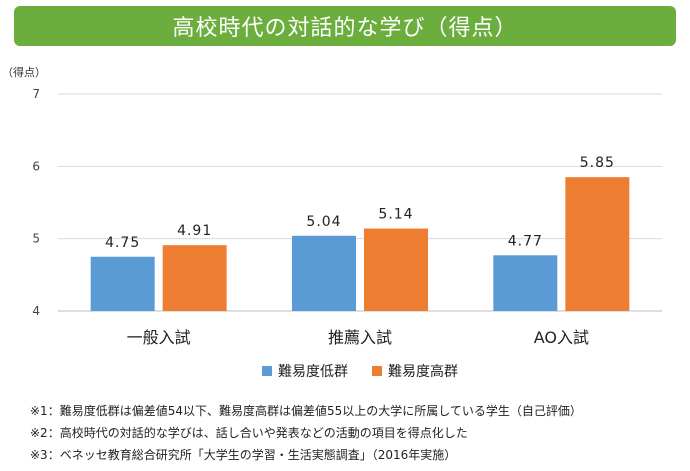  Describe the element at coordinates (313, 372) in the screenshot. I see `legend-label: 難易度低群` at that location.